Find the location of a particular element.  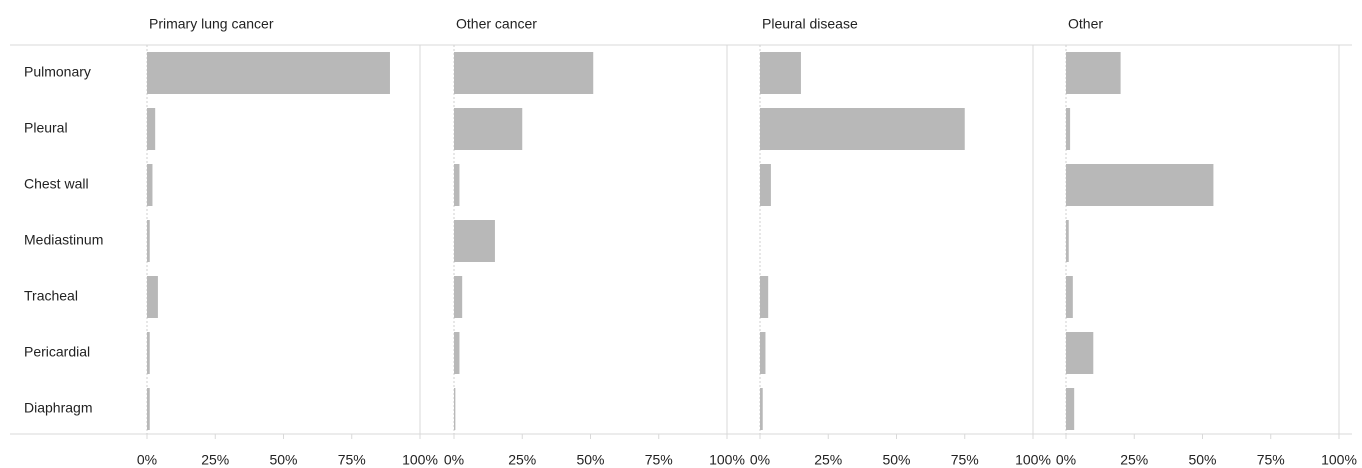

panel-title: Primary lung cancer is located at coordinates (211, 24).